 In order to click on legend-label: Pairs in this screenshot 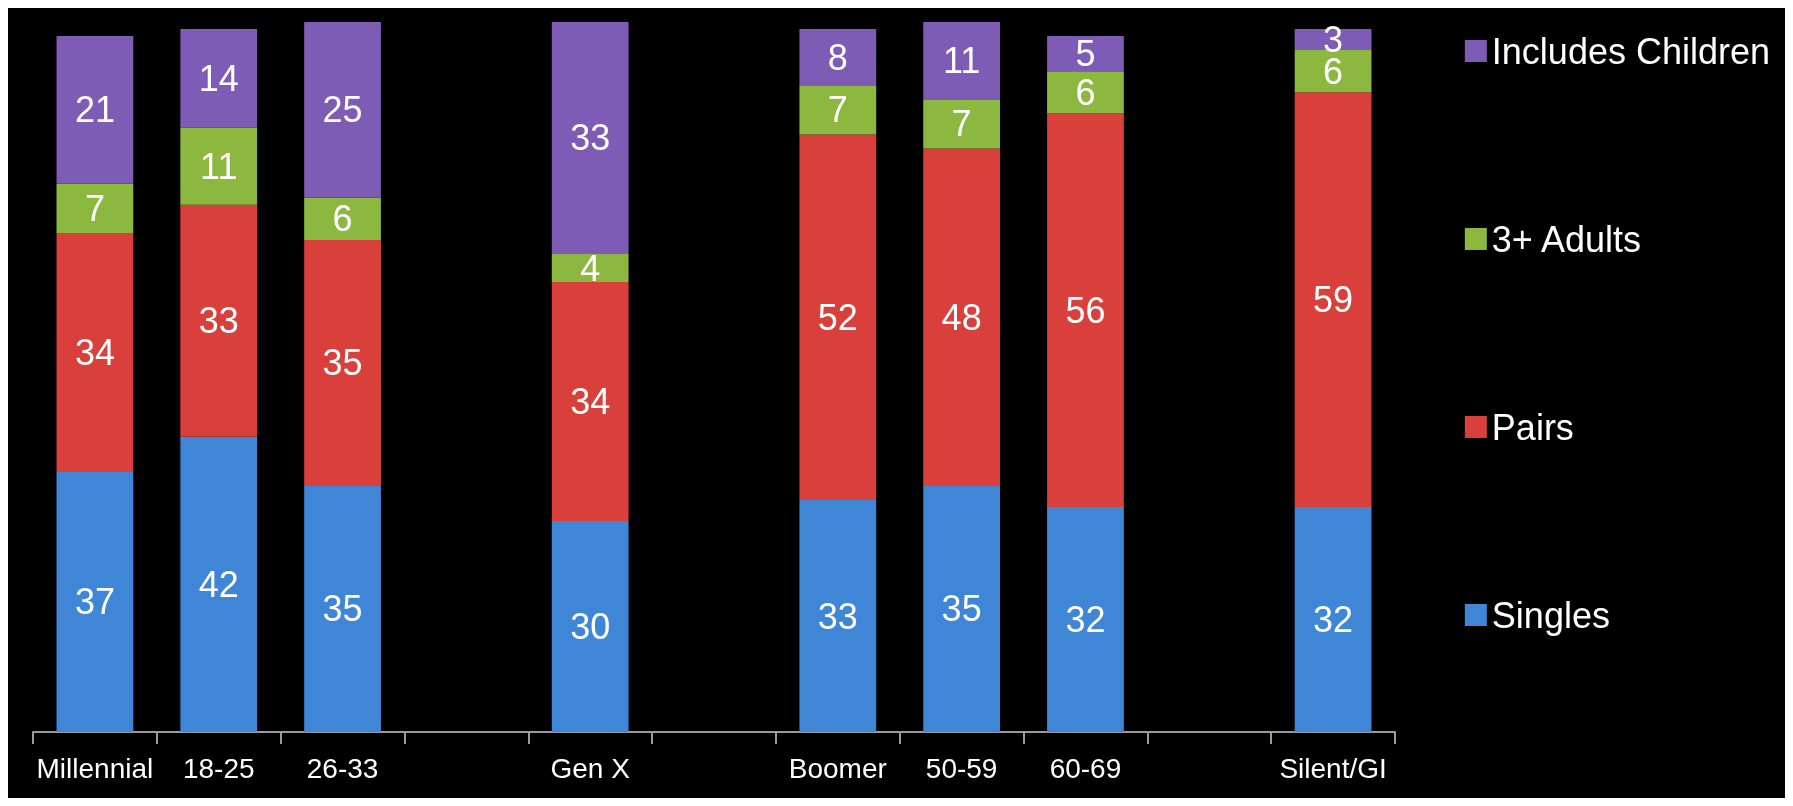, I will do `click(1532, 427)`.